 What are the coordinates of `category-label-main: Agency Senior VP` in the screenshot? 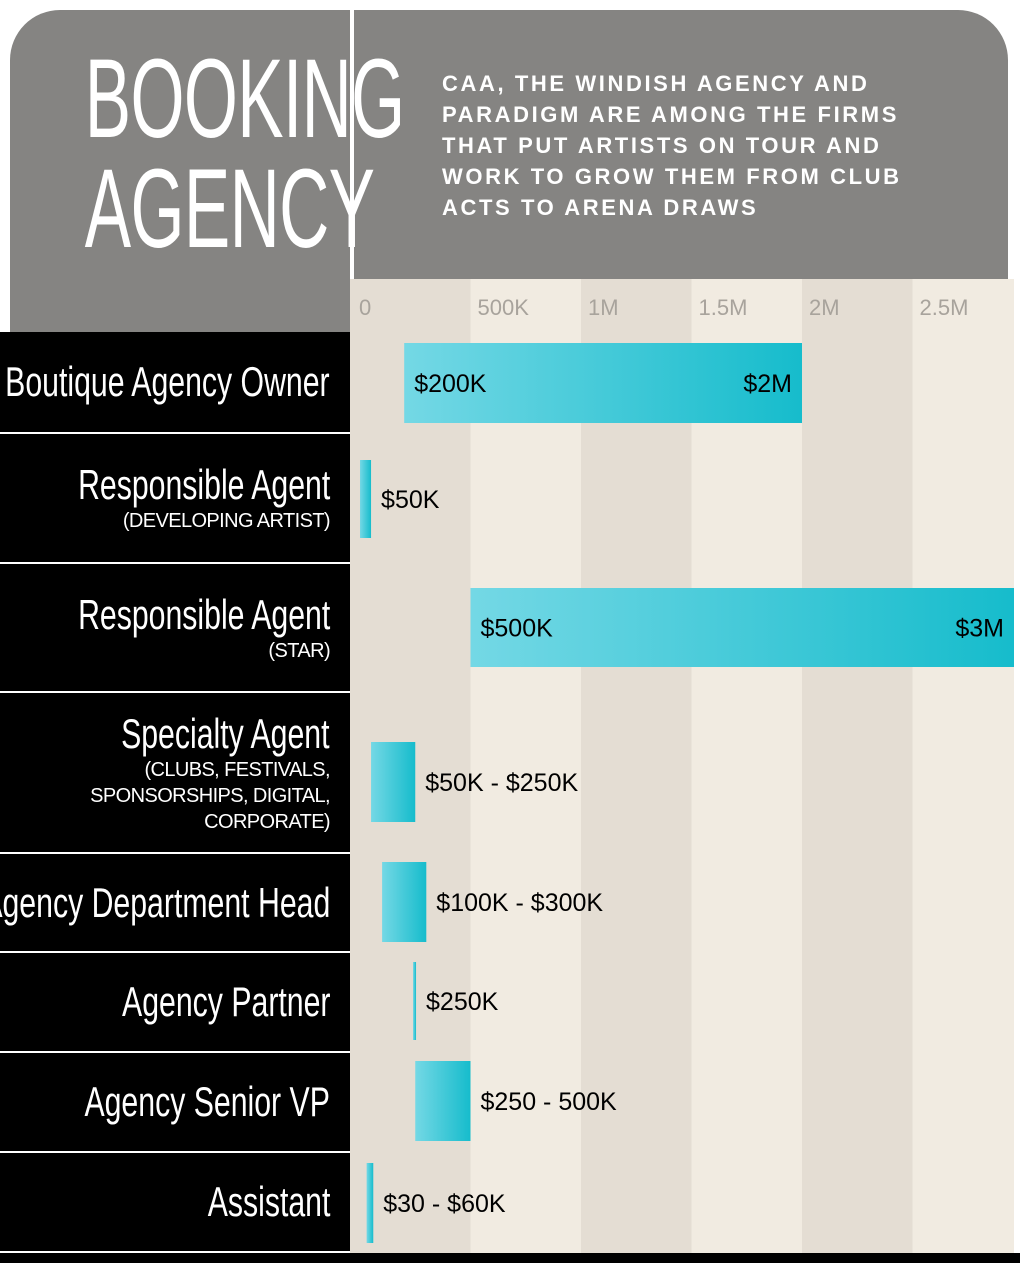 It's located at (207, 1101).